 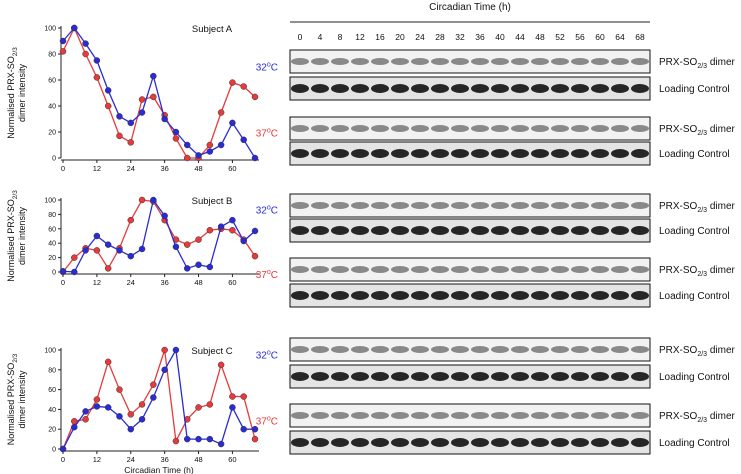 What do you see at coordinates (600, 37) in the screenshot?
I see `time-label: 60` at bounding box center [600, 37].